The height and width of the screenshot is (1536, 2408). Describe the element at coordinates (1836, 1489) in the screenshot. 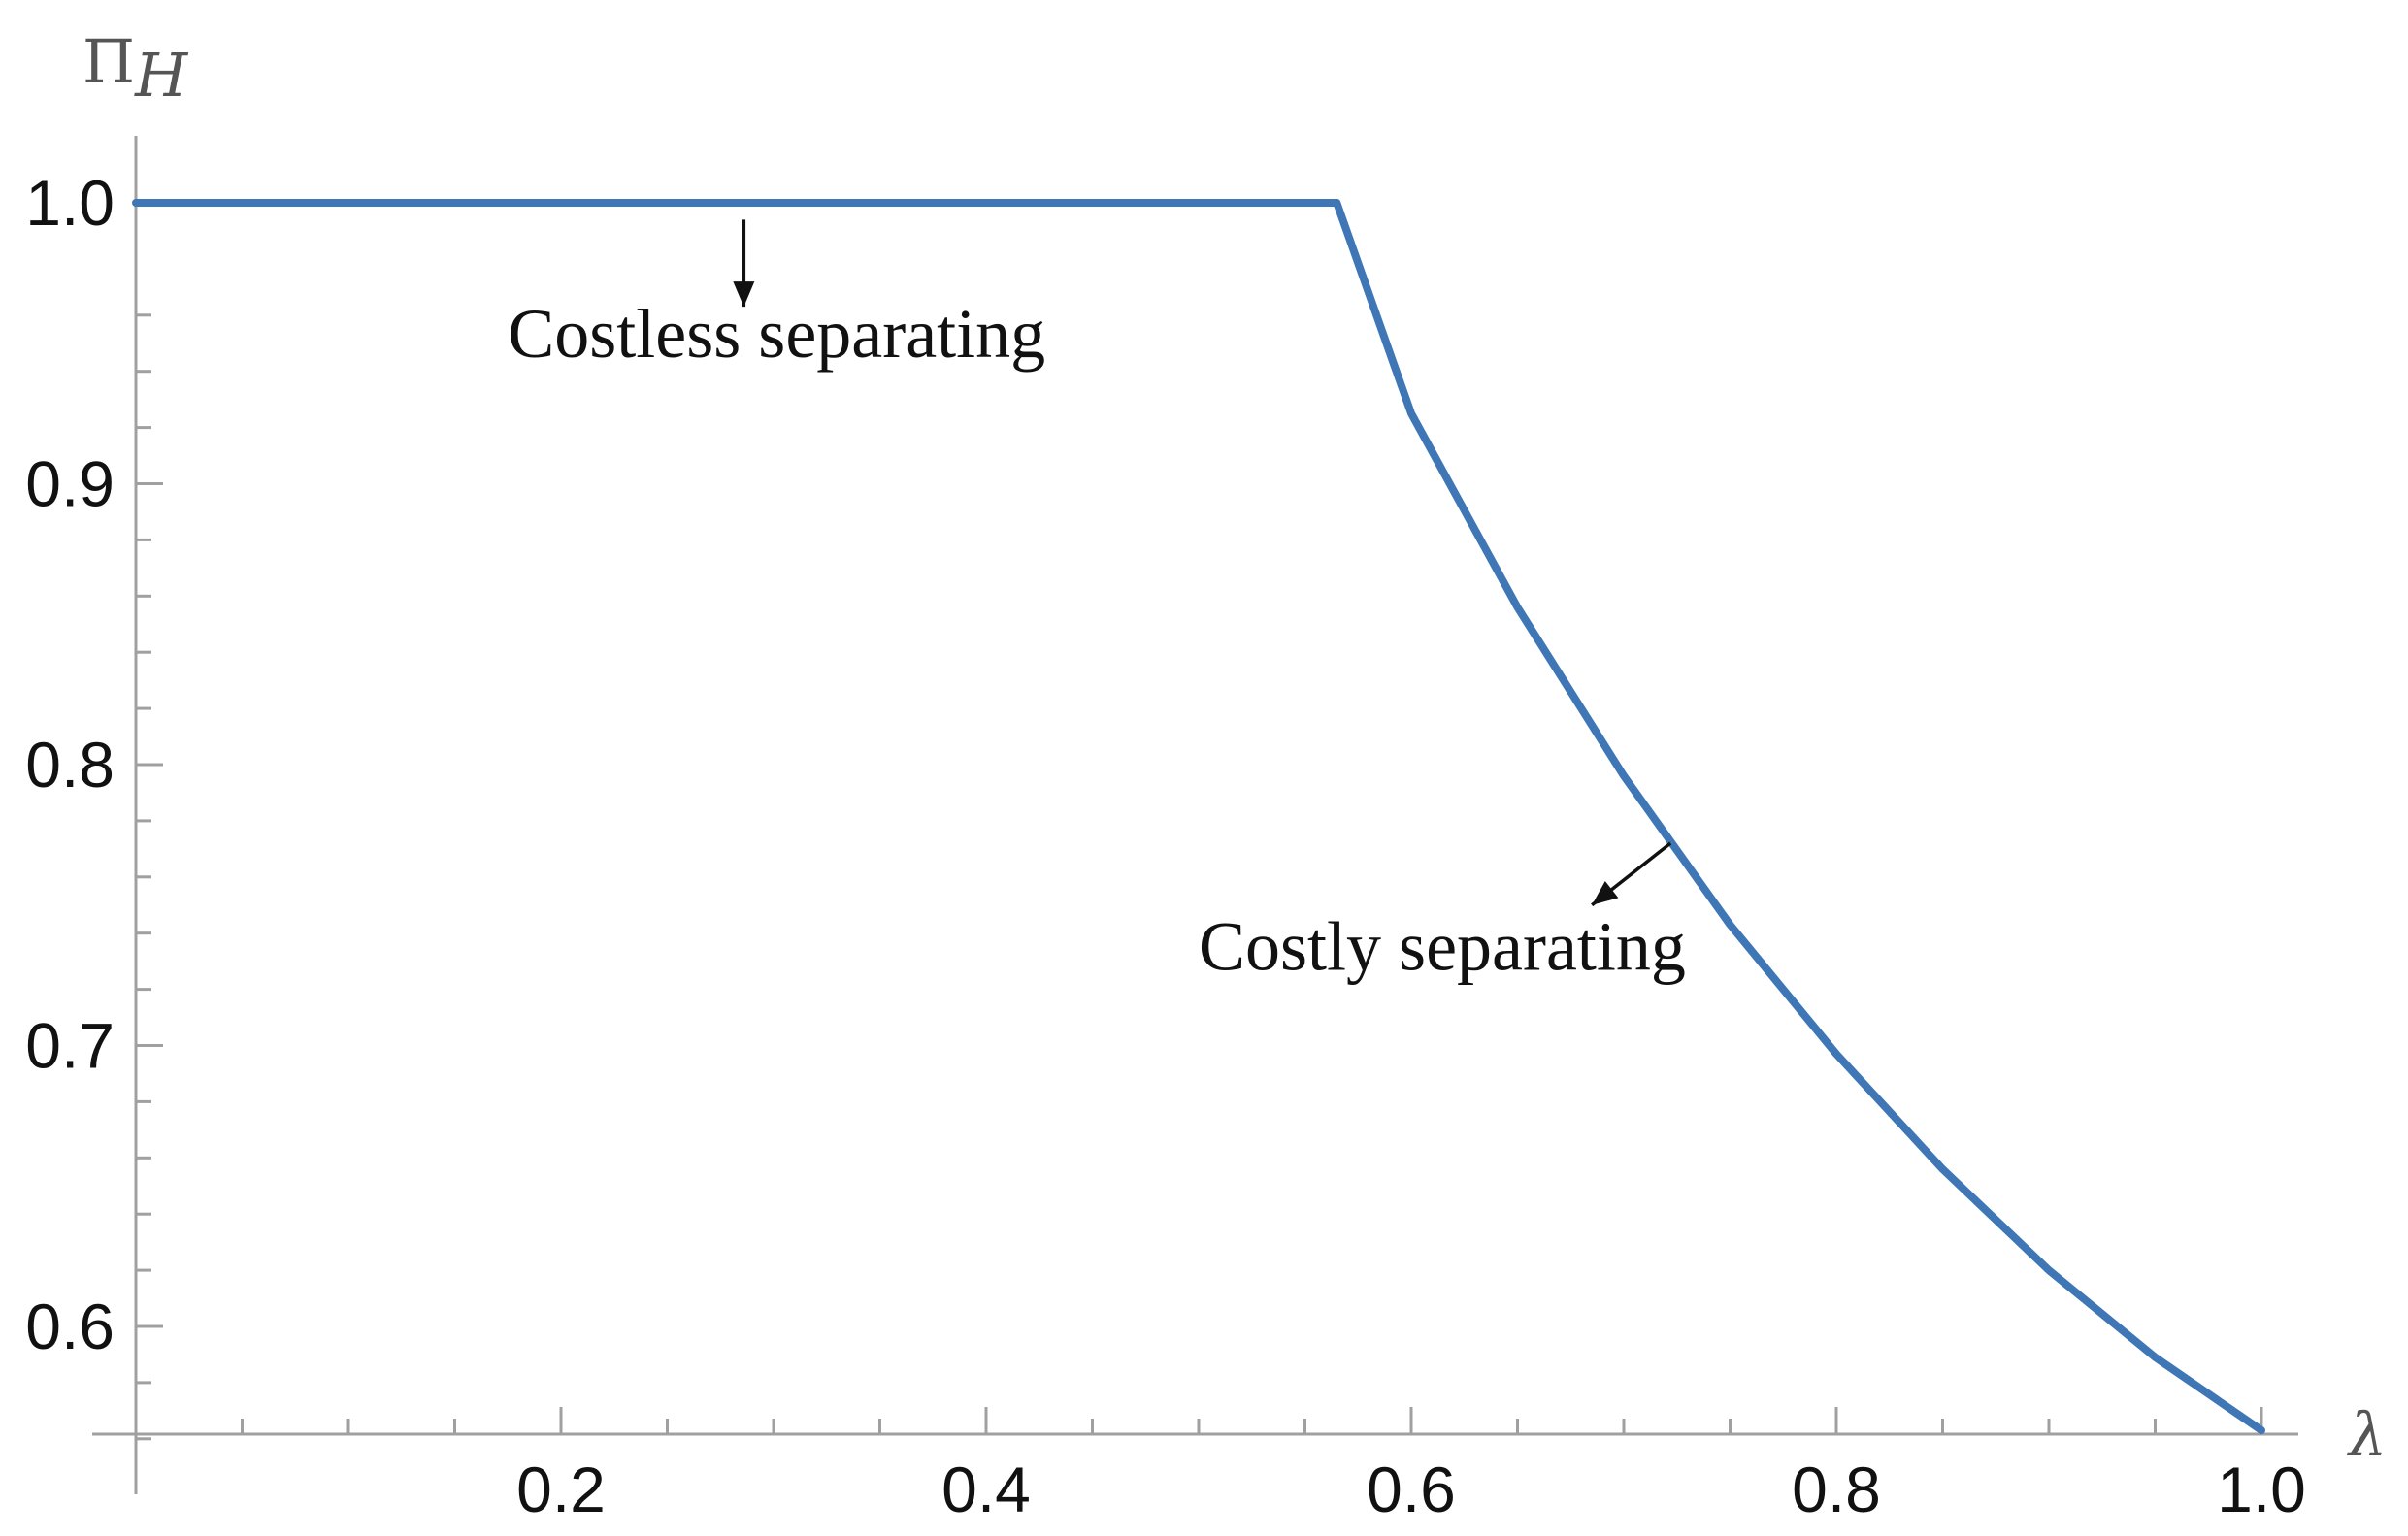

I see `x-tick-label: 0.8` at that location.